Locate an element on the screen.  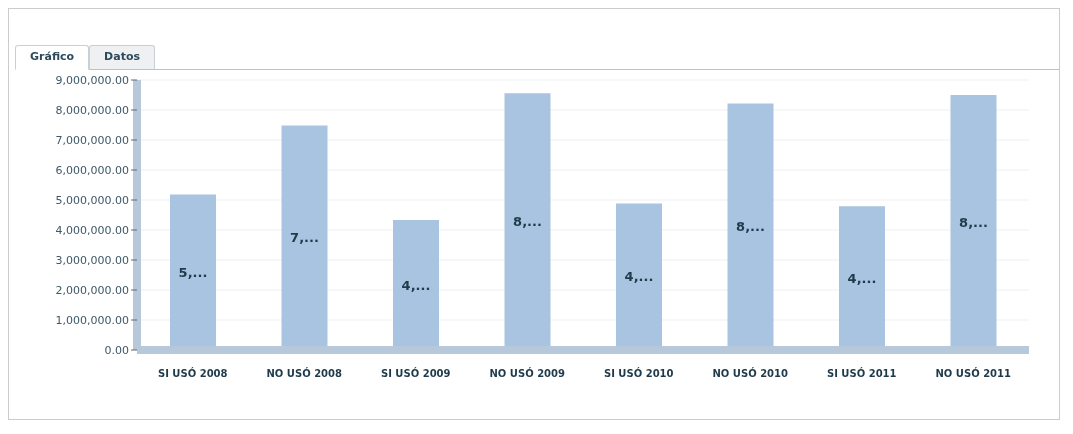
y-tick-label: 2,000,000.00 is located at coordinates (92, 290).